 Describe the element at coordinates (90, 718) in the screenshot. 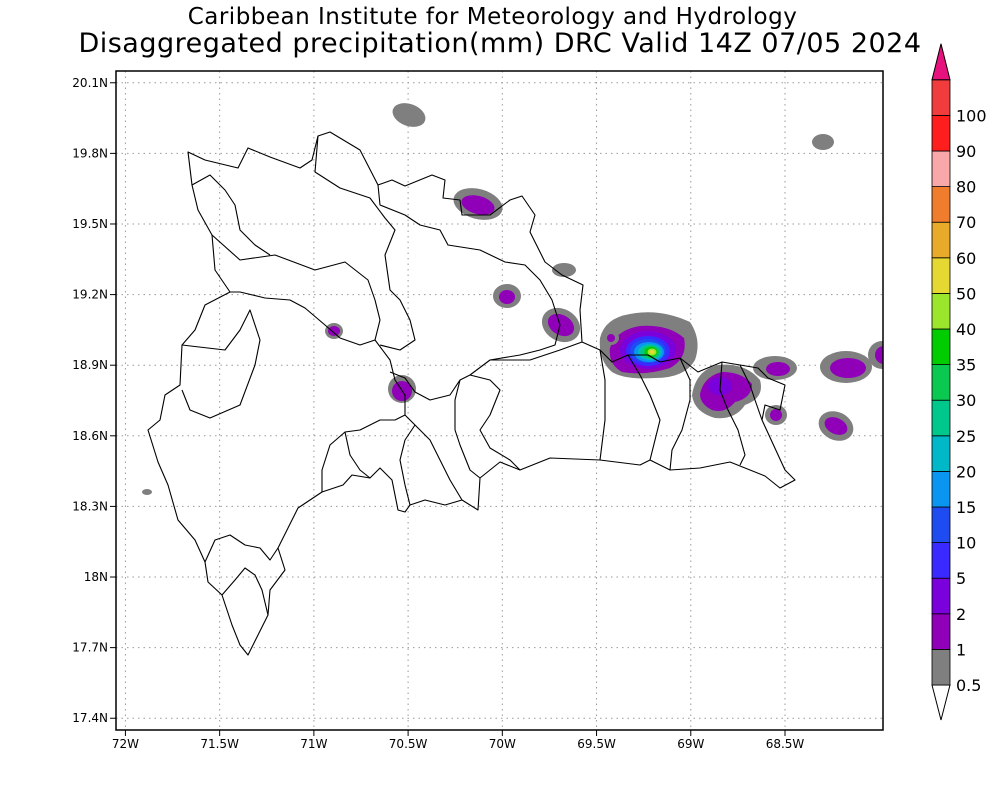

I see `lat-tick-label: 17.4N` at that location.